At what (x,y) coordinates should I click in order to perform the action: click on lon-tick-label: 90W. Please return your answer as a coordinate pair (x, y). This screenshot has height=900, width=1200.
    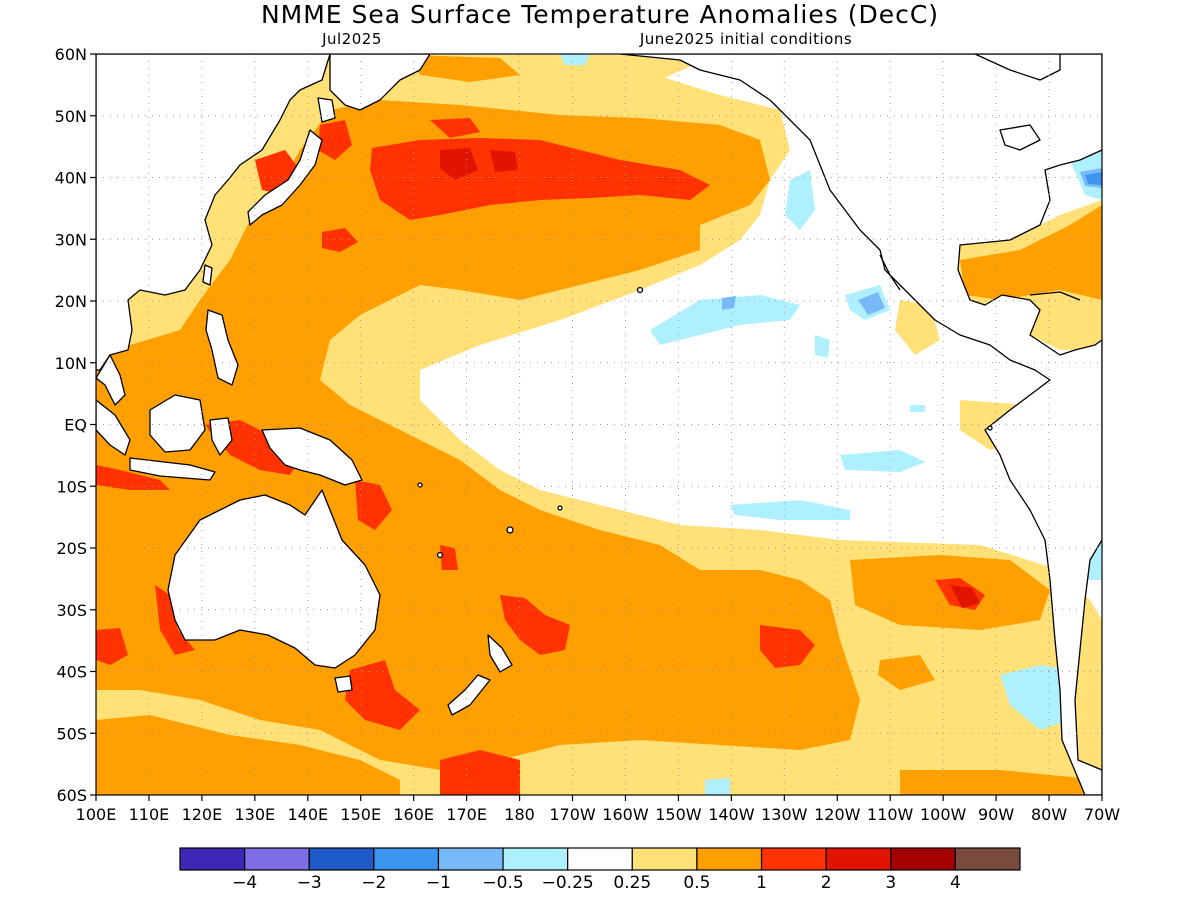
    Looking at the image, I should click on (996, 814).